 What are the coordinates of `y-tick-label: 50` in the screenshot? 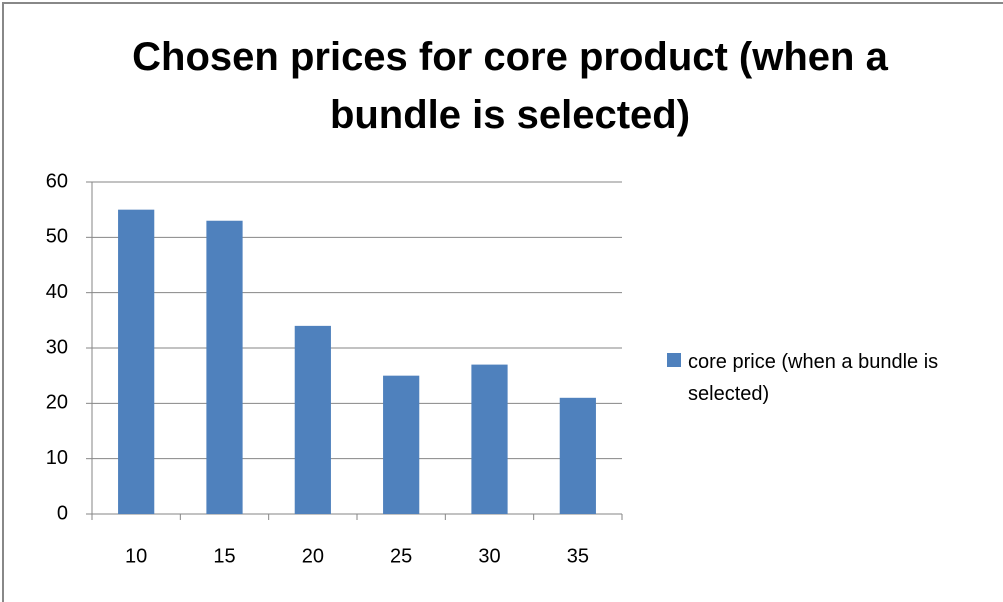 It's located at (57, 237).